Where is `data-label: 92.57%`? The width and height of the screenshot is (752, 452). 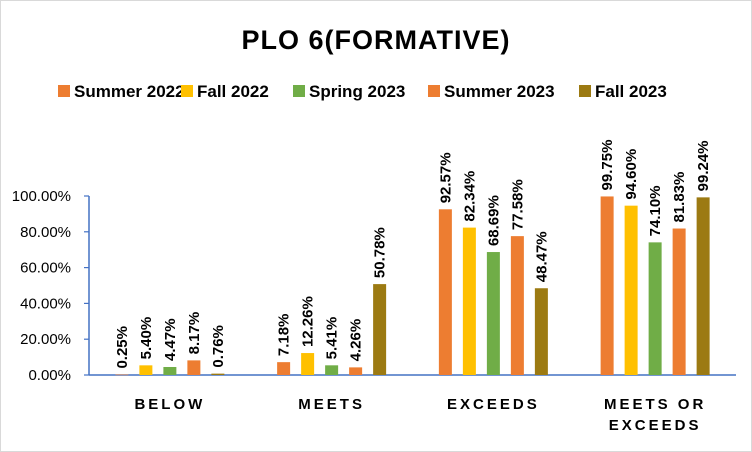
data-label: 92.57% is located at coordinates (445, 177).